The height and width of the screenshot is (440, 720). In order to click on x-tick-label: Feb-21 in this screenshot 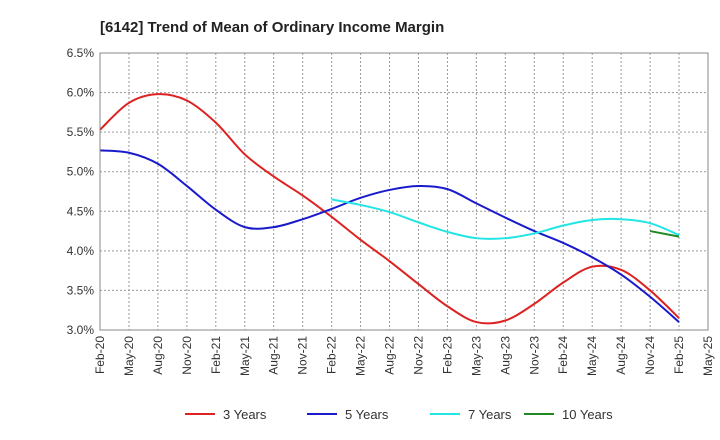, I will do `click(216, 355)`.